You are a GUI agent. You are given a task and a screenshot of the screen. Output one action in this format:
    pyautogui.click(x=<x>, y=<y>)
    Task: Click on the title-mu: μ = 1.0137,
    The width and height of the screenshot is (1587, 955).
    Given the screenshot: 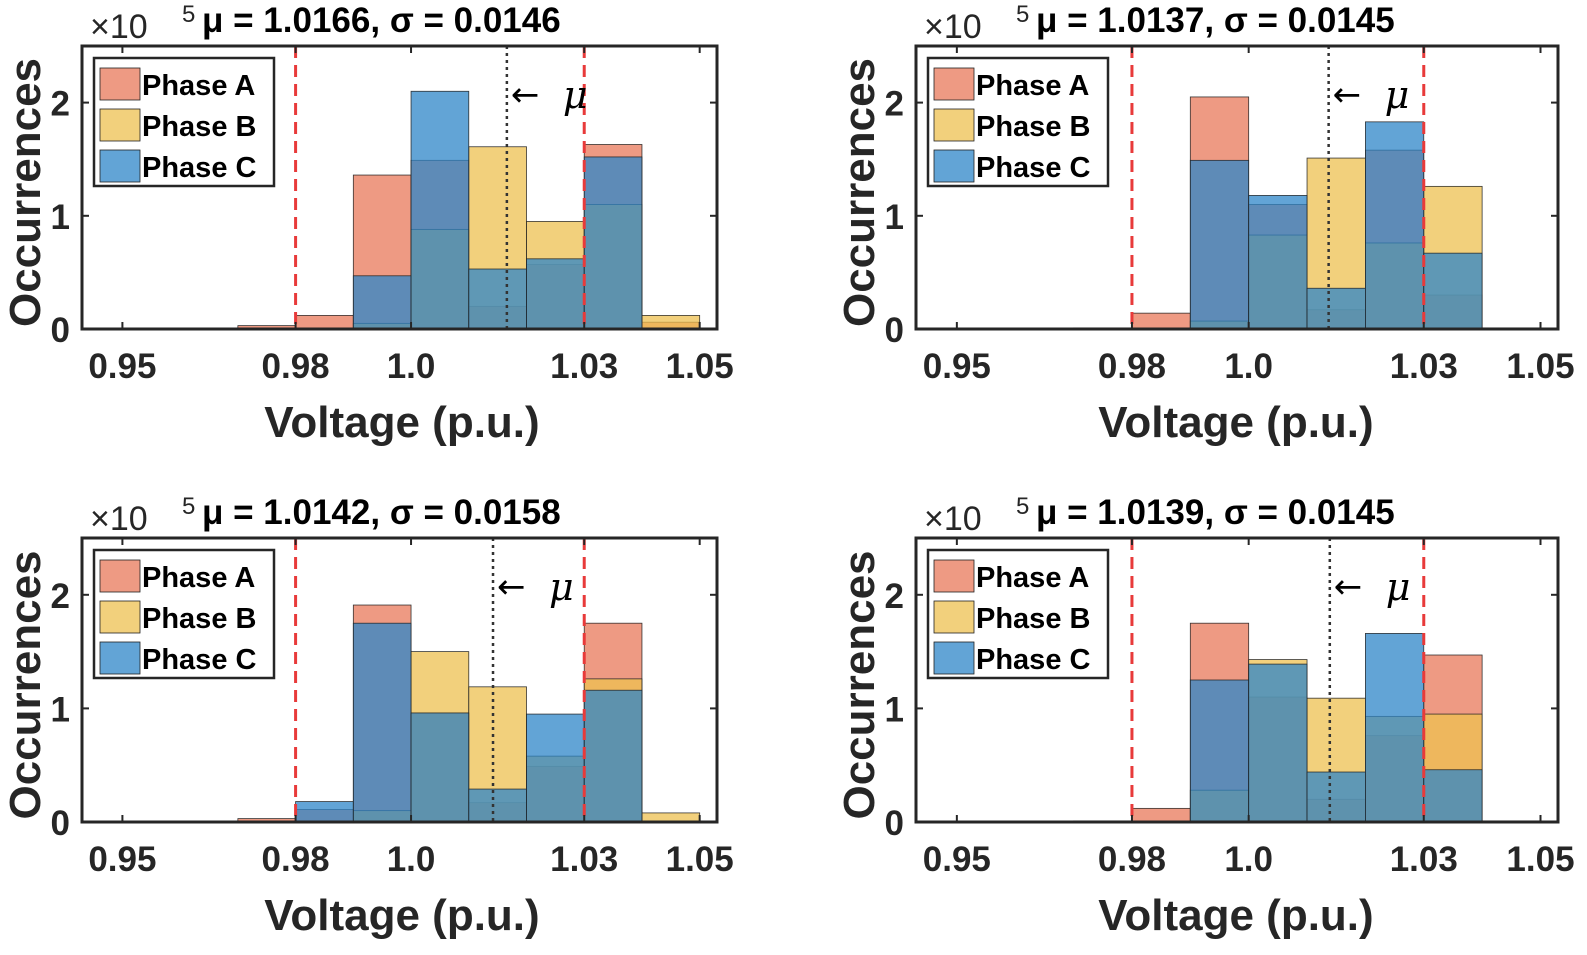 What is the action you would take?
    pyautogui.click(x=1130, y=20)
    